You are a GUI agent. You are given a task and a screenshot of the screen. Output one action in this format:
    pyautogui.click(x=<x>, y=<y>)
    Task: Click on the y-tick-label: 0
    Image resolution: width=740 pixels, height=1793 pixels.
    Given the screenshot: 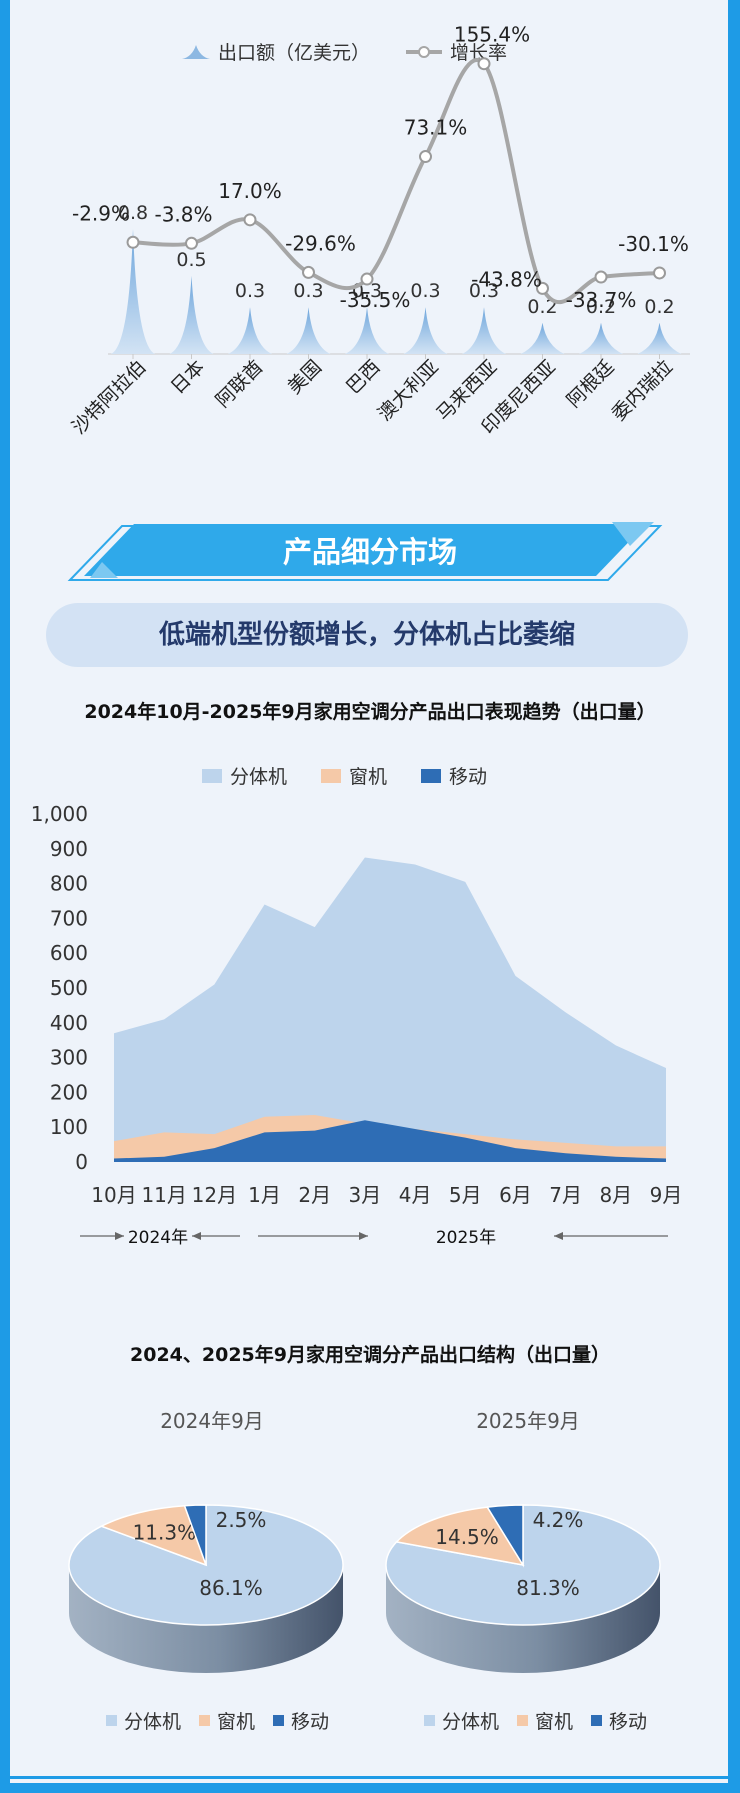 What is the action you would take?
    pyautogui.click(x=81, y=1162)
    